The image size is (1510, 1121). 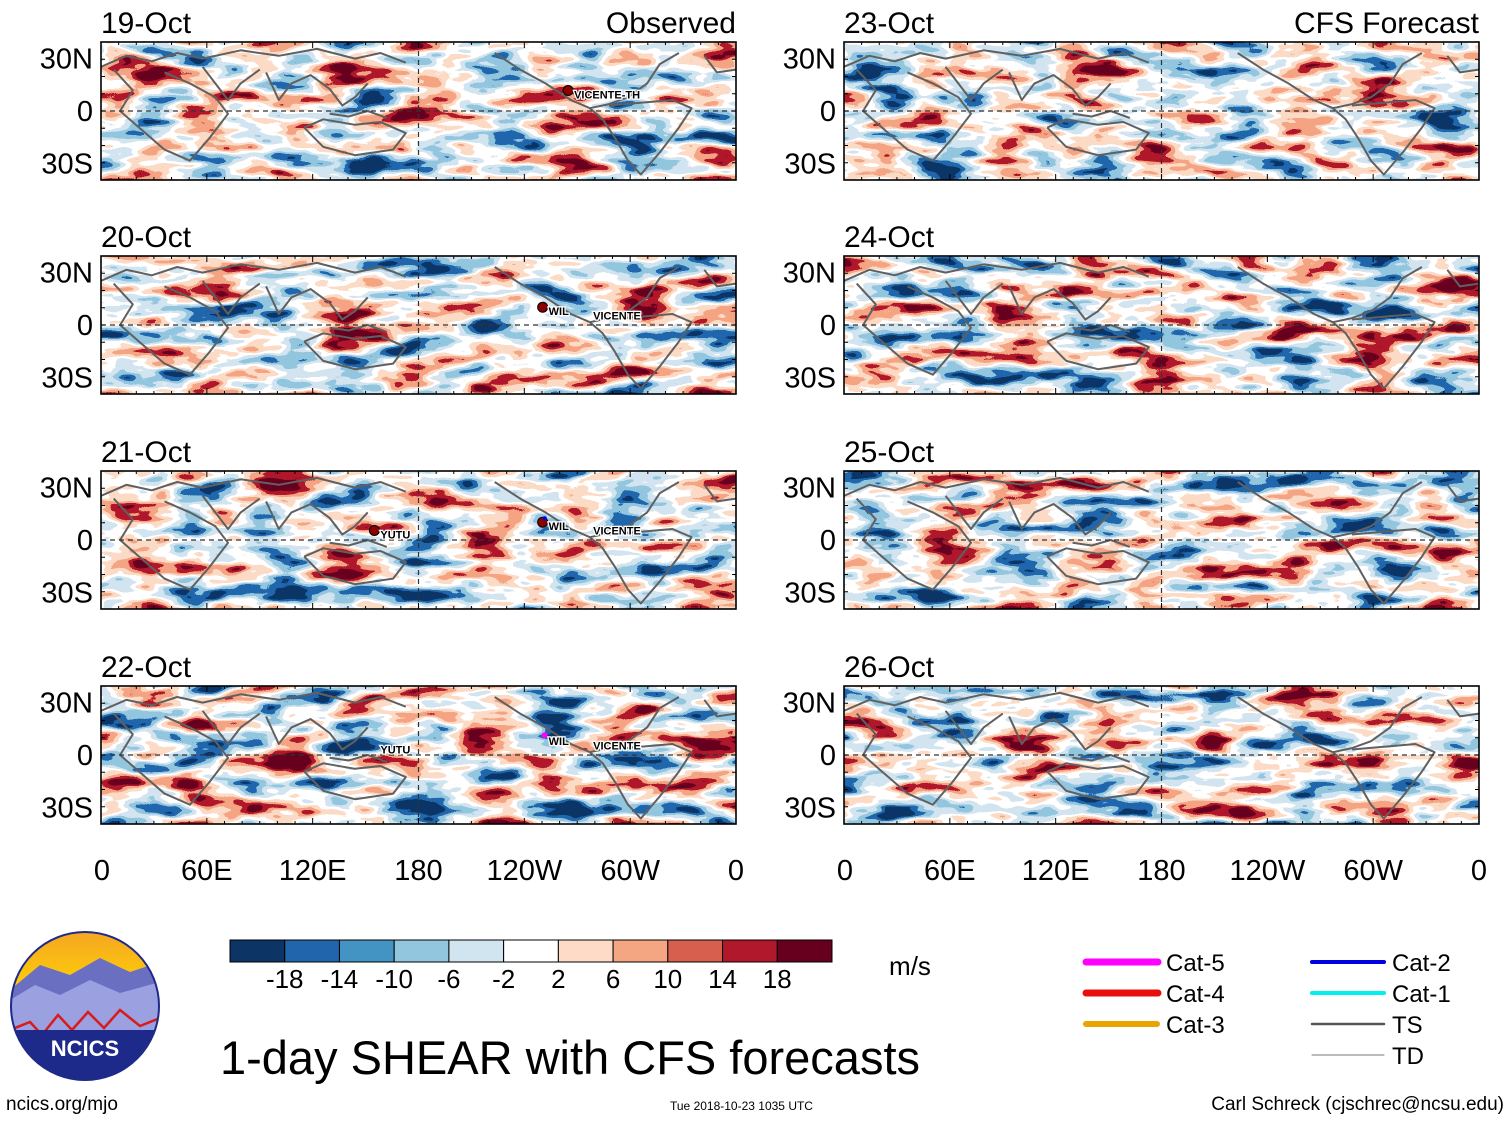 I want to click on shear-field, so click(x=1161, y=755).